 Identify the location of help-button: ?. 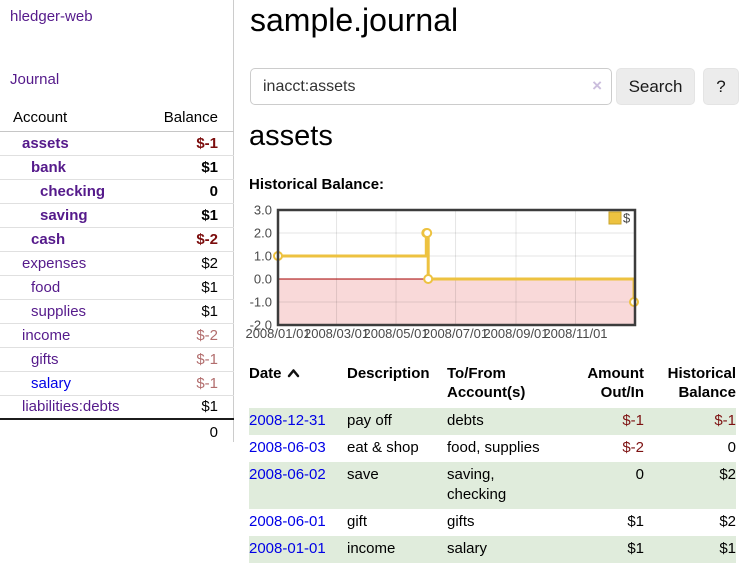
(721, 86).